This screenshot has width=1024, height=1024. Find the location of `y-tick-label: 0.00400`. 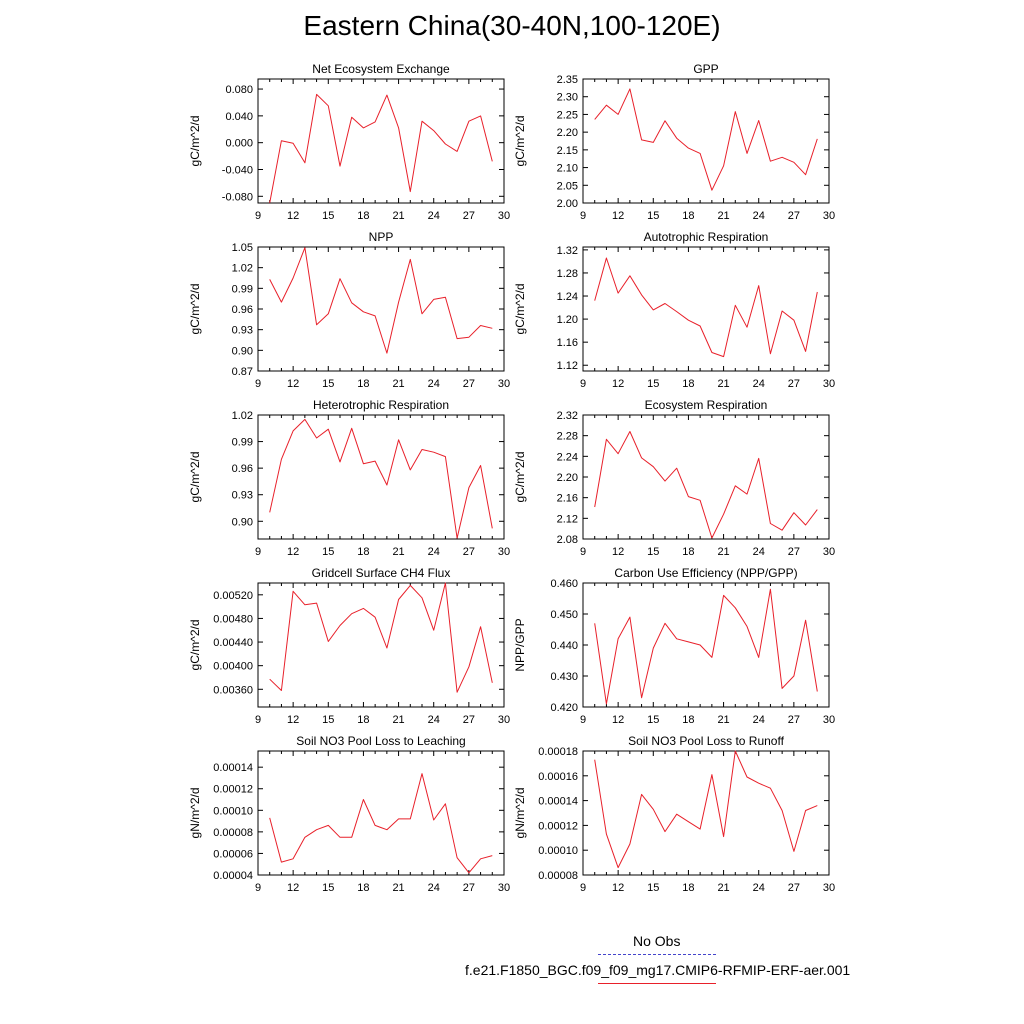

y-tick-label: 0.00400 is located at coordinates (233, 667).